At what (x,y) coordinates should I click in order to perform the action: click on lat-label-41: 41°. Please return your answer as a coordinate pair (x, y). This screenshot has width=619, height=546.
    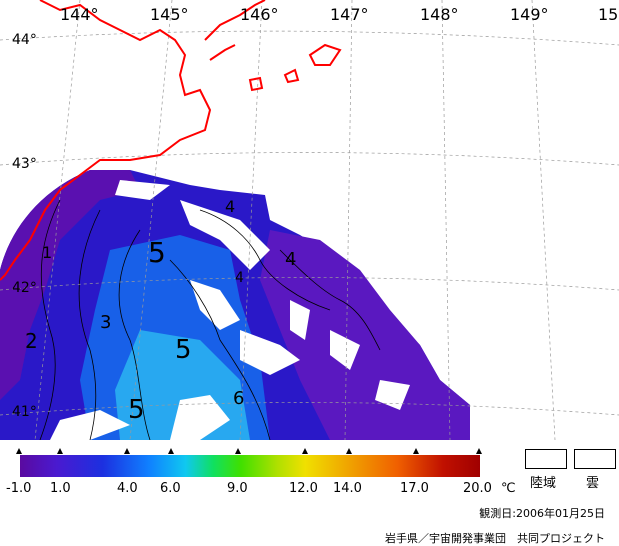
    Looking at the image, I should click on (24, 412).